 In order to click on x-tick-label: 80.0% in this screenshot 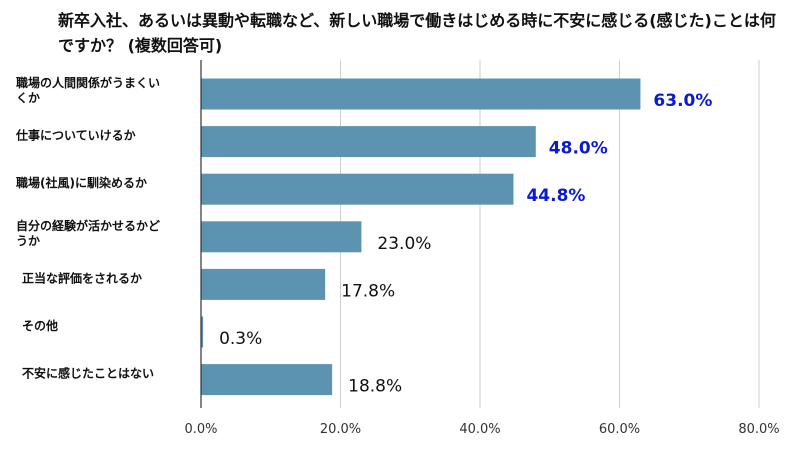, I will do `click(758, 429)`.